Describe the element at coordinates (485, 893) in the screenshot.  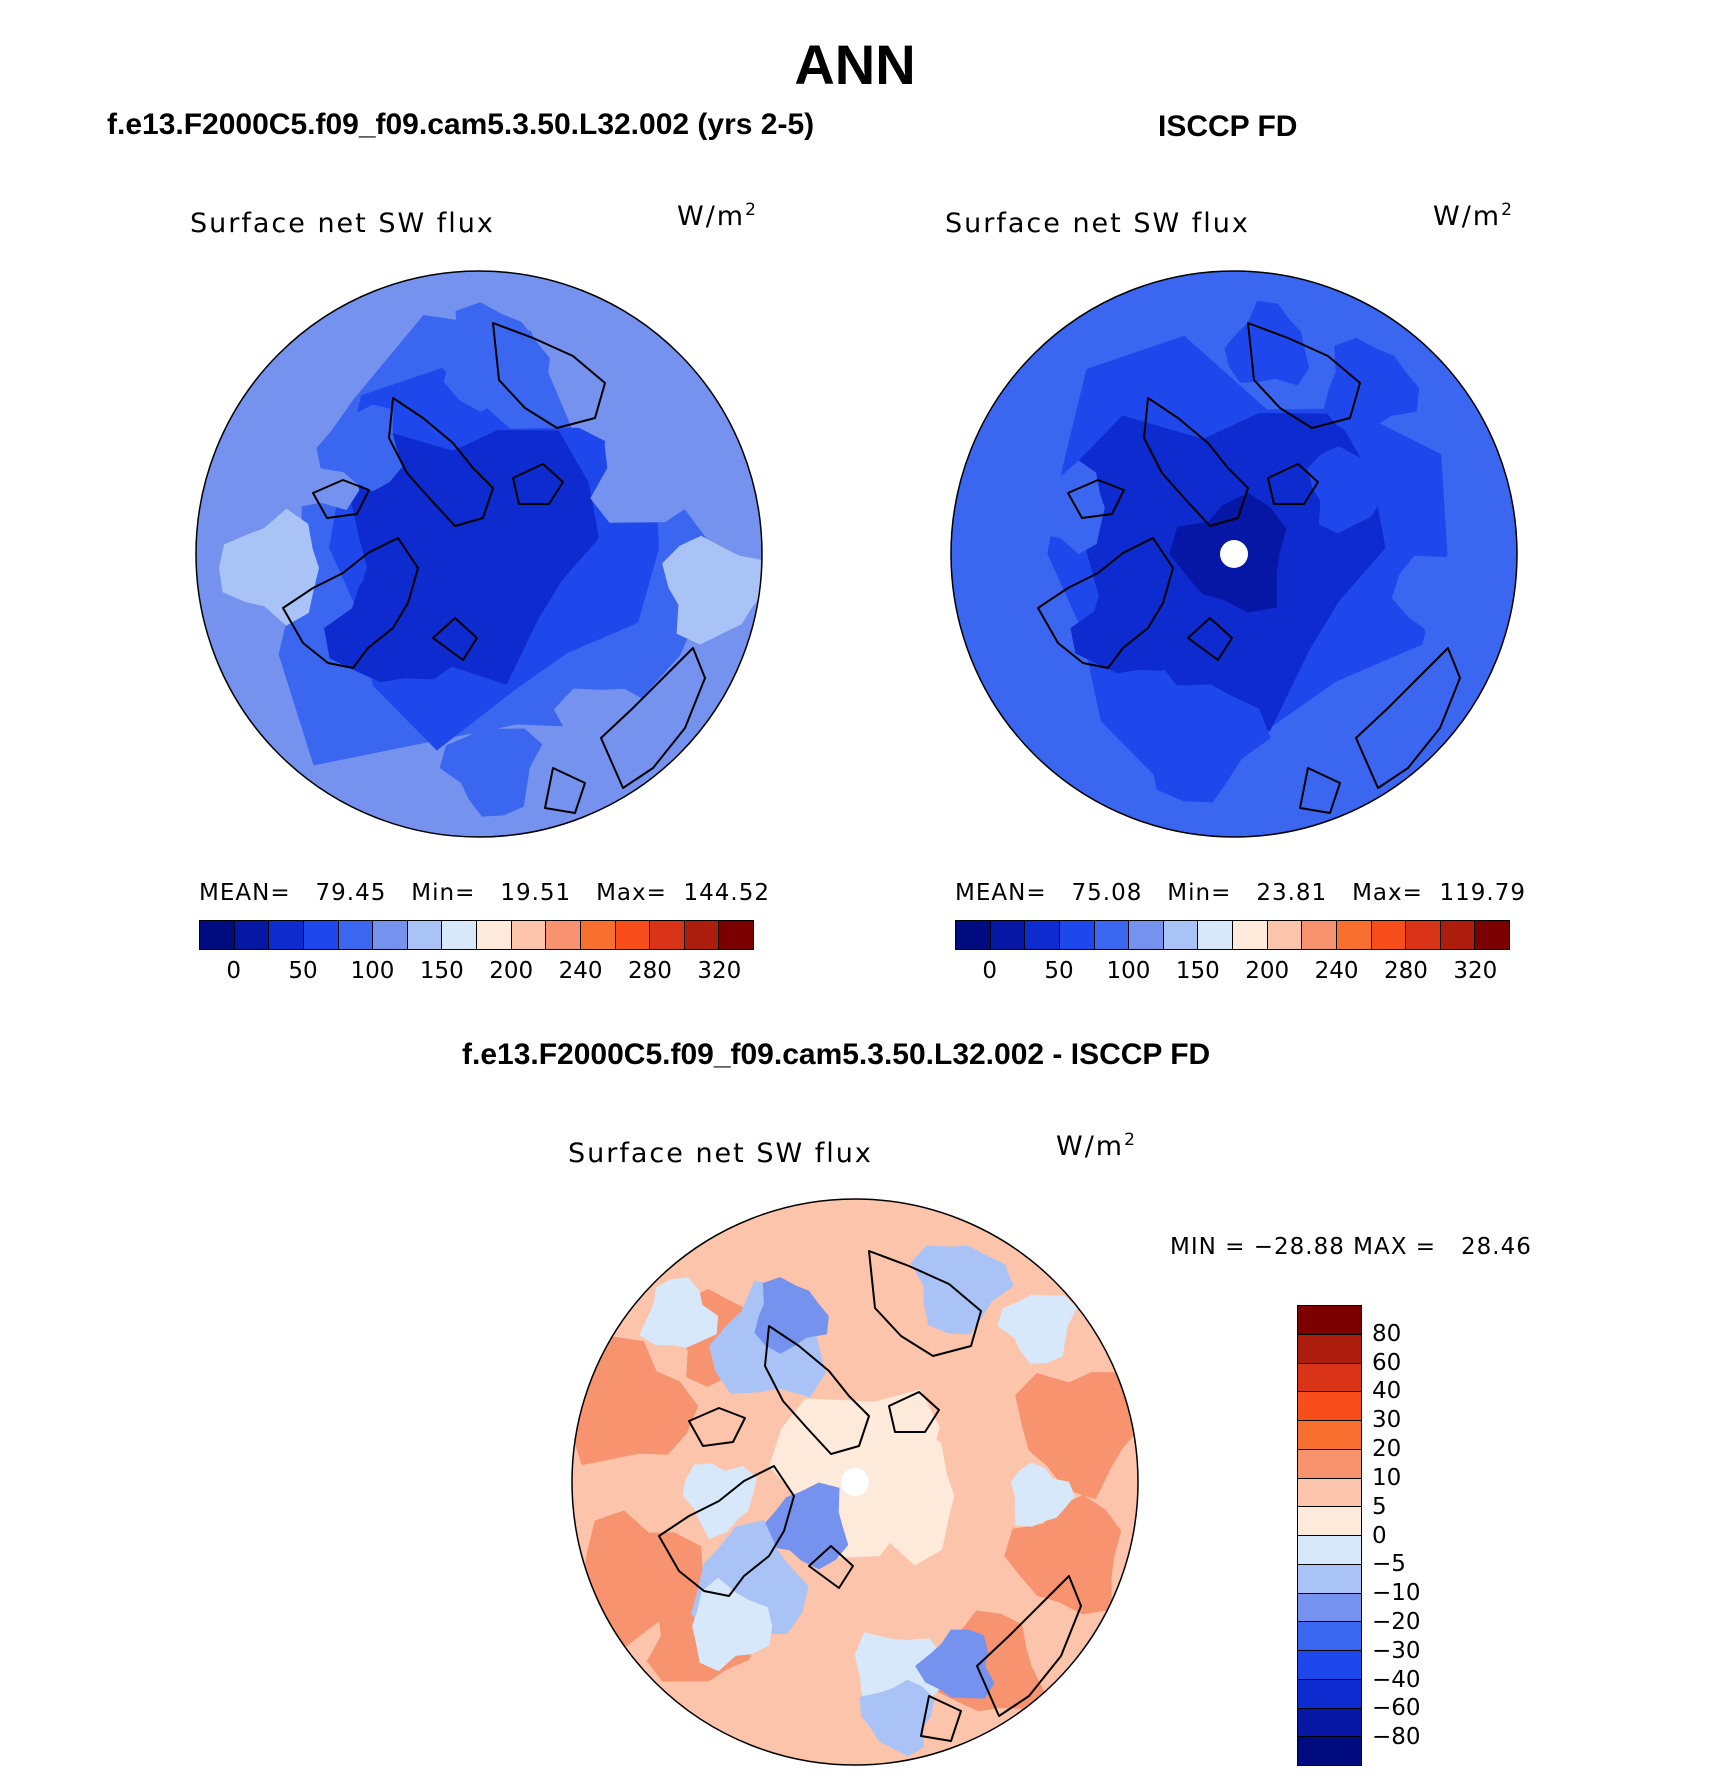
I see `model-stats: MEAN= 79.45 Min= 19.51 Max= 144.52` at that location.